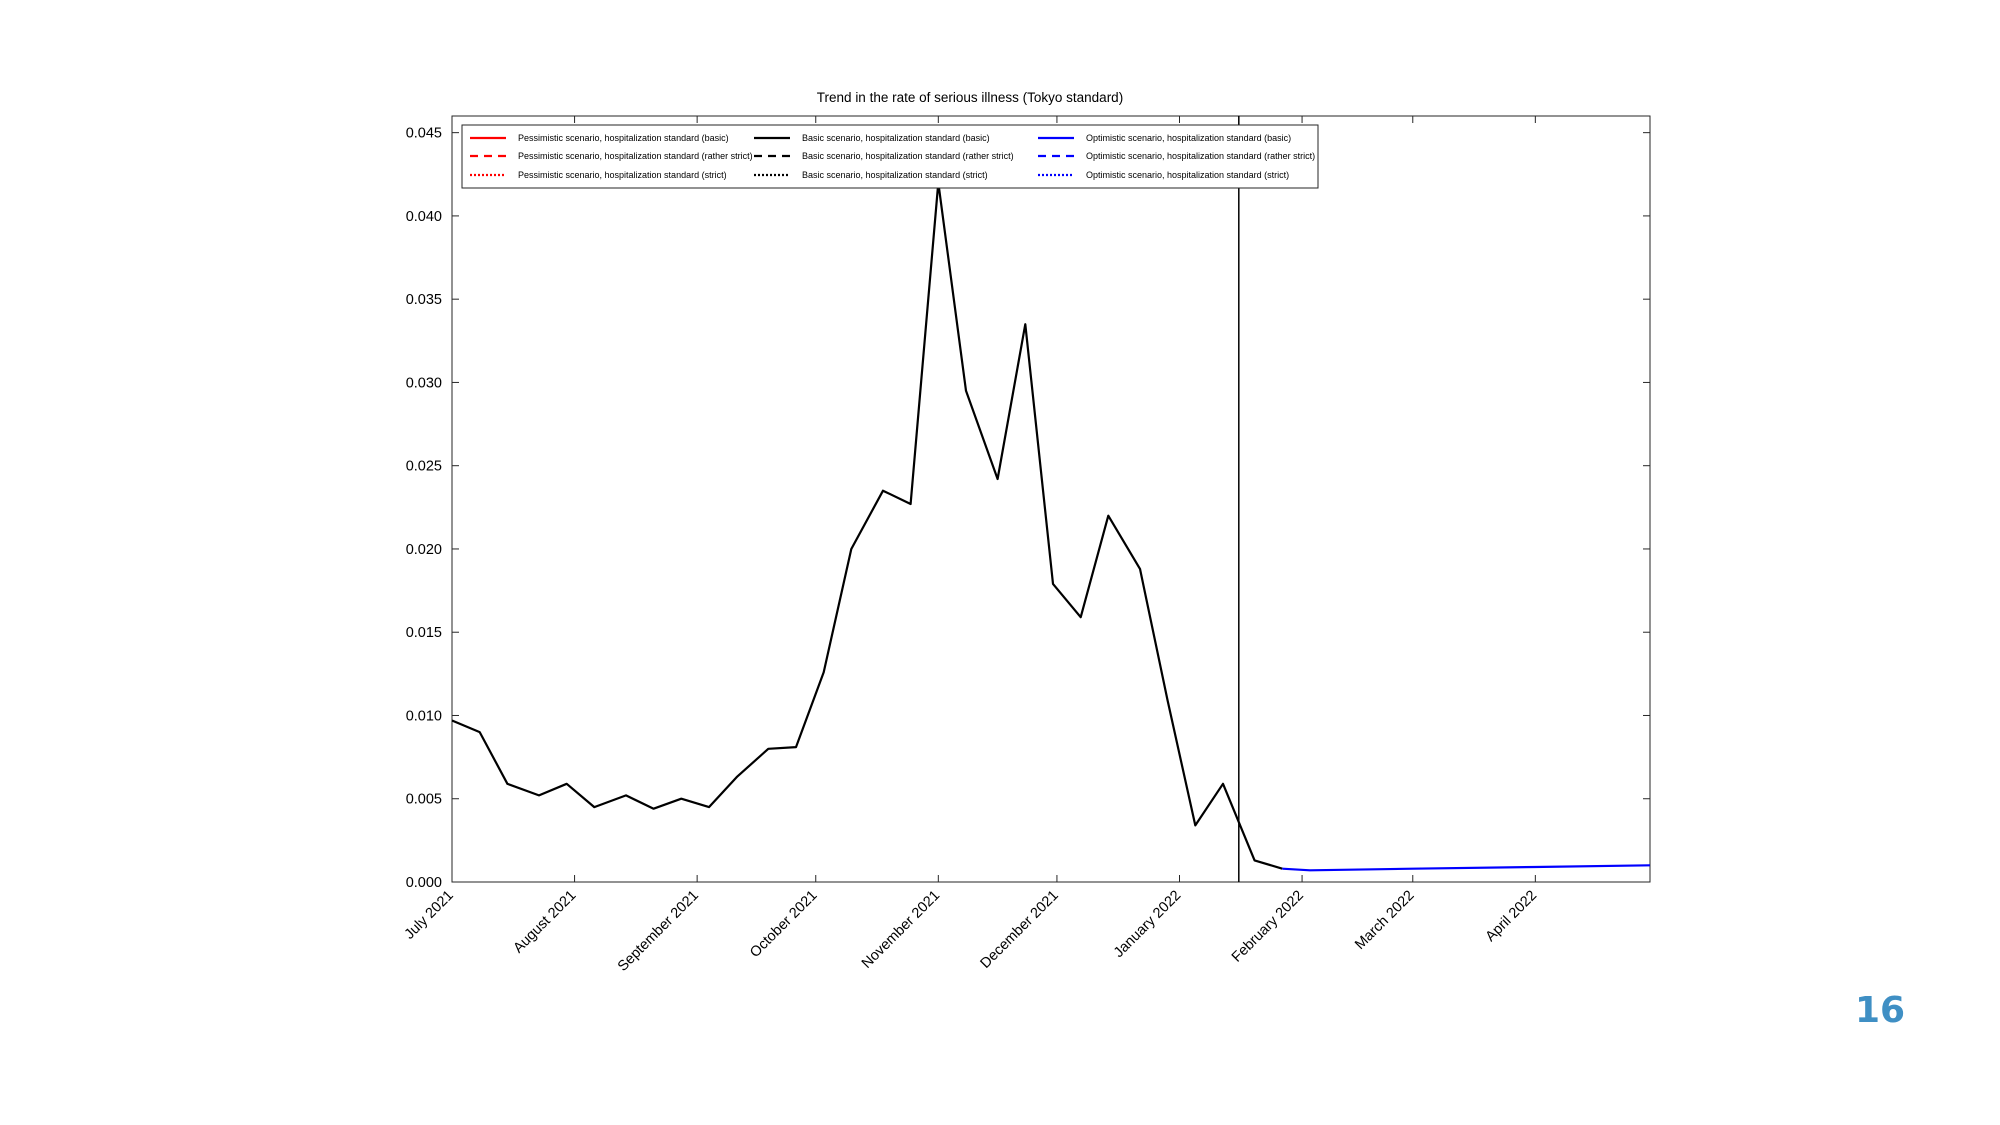 This screenshot has width=2000, height=1125. I want to click on y-tick-label: 0.045, so click(424, 134).